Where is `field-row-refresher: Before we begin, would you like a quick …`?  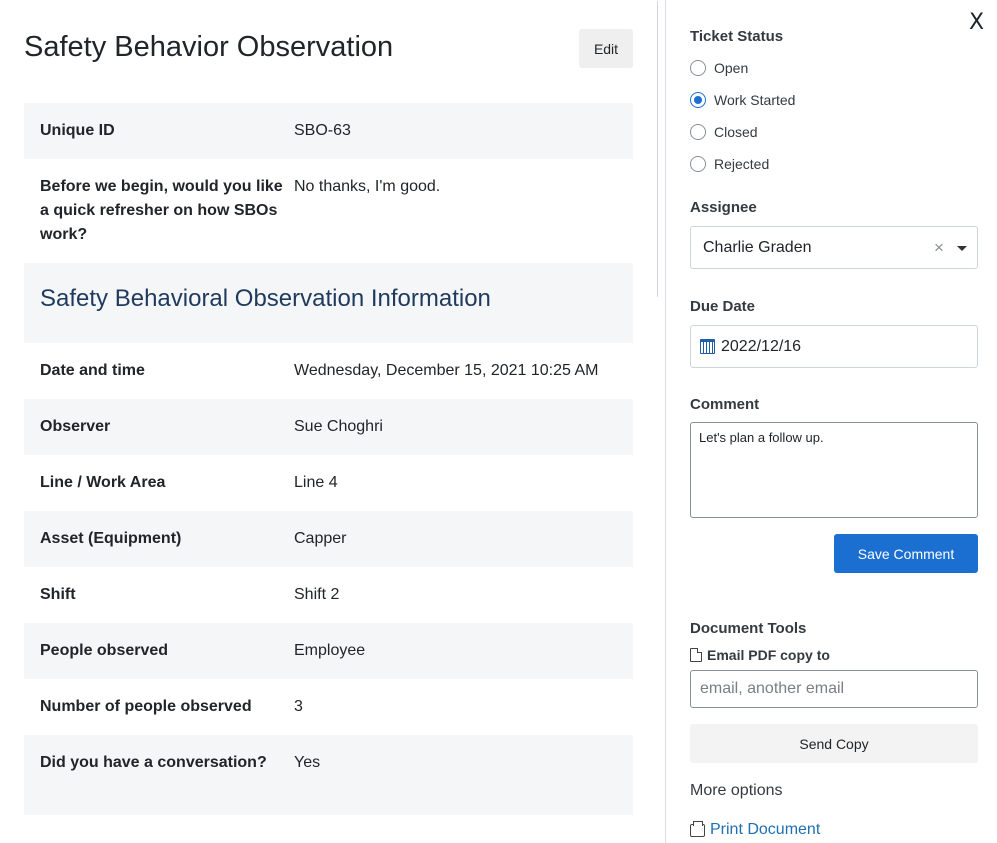 field-row-refresher: Before we begin, would you like a quick … is located at coordinates (328, 211).